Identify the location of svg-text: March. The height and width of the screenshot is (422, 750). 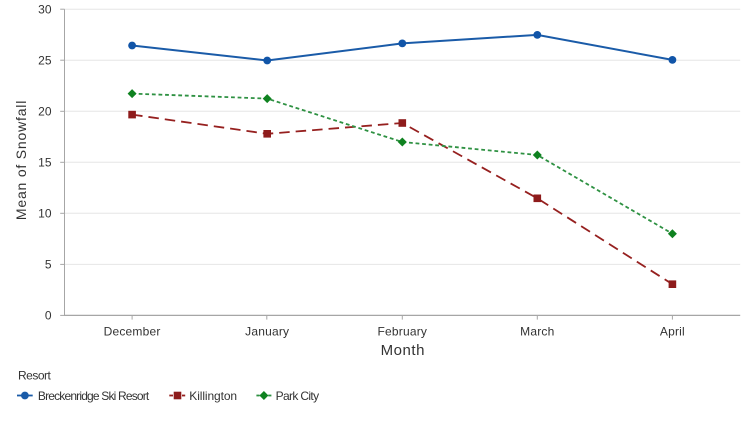
(537, 331).